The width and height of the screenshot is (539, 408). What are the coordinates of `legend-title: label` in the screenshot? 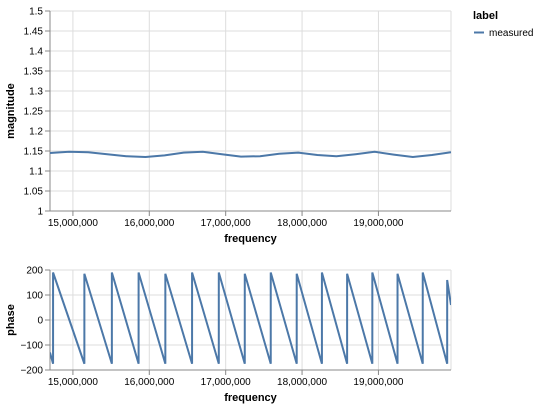 It's located at (485, 16).